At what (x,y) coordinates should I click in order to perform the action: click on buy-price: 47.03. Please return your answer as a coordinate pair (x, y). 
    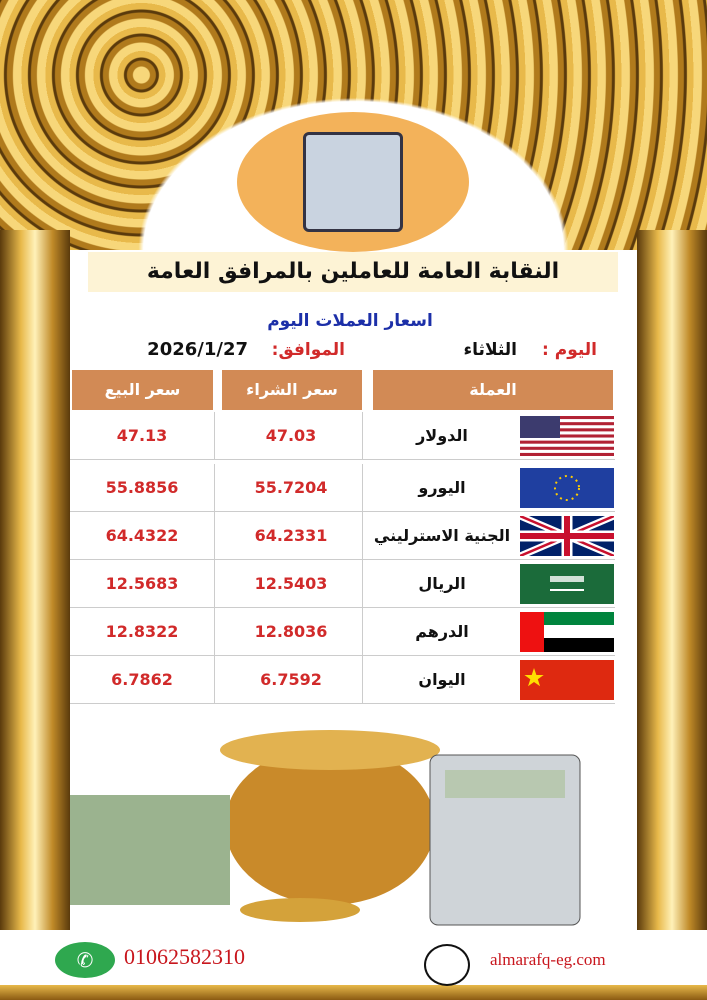
    Looking at the image, I should click on (291, 435).